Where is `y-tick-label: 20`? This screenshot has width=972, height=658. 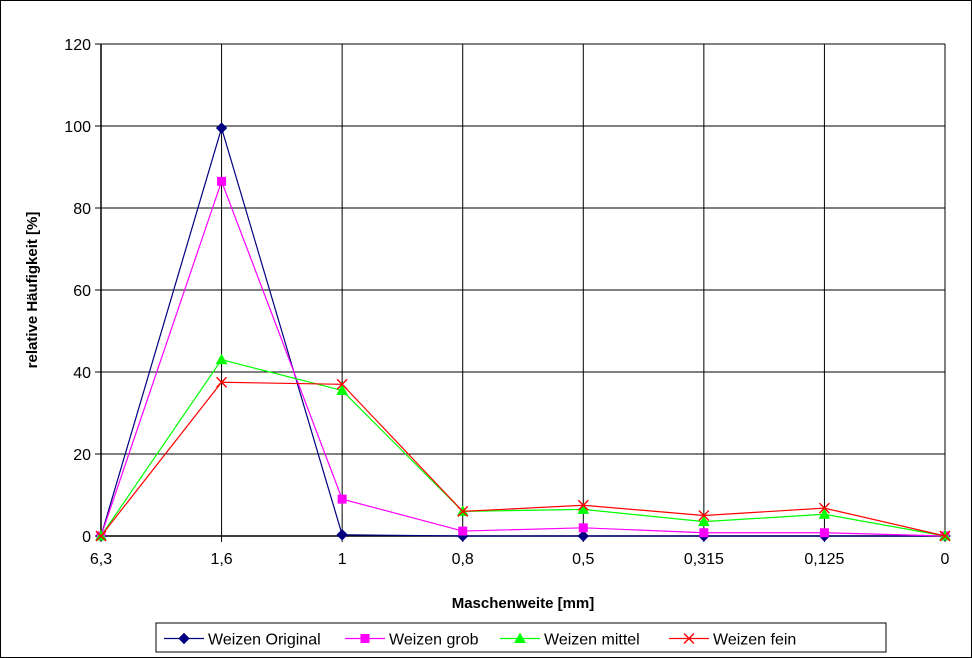 y-tick-label: 20 is located at coordinates (82, 455).